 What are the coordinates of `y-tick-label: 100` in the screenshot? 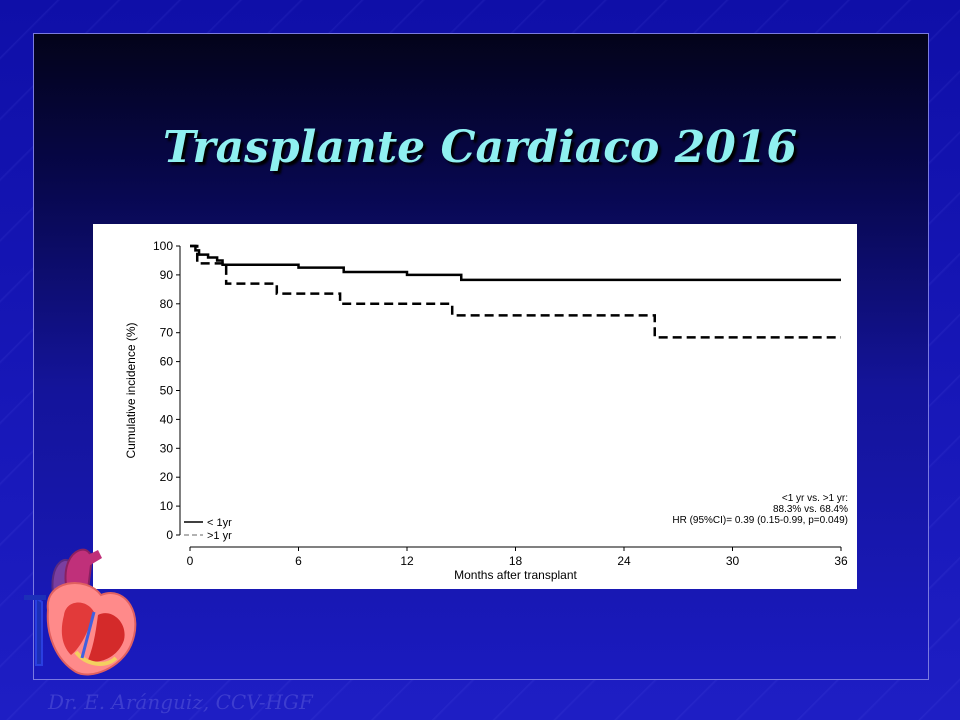 It's located at (163, 246).